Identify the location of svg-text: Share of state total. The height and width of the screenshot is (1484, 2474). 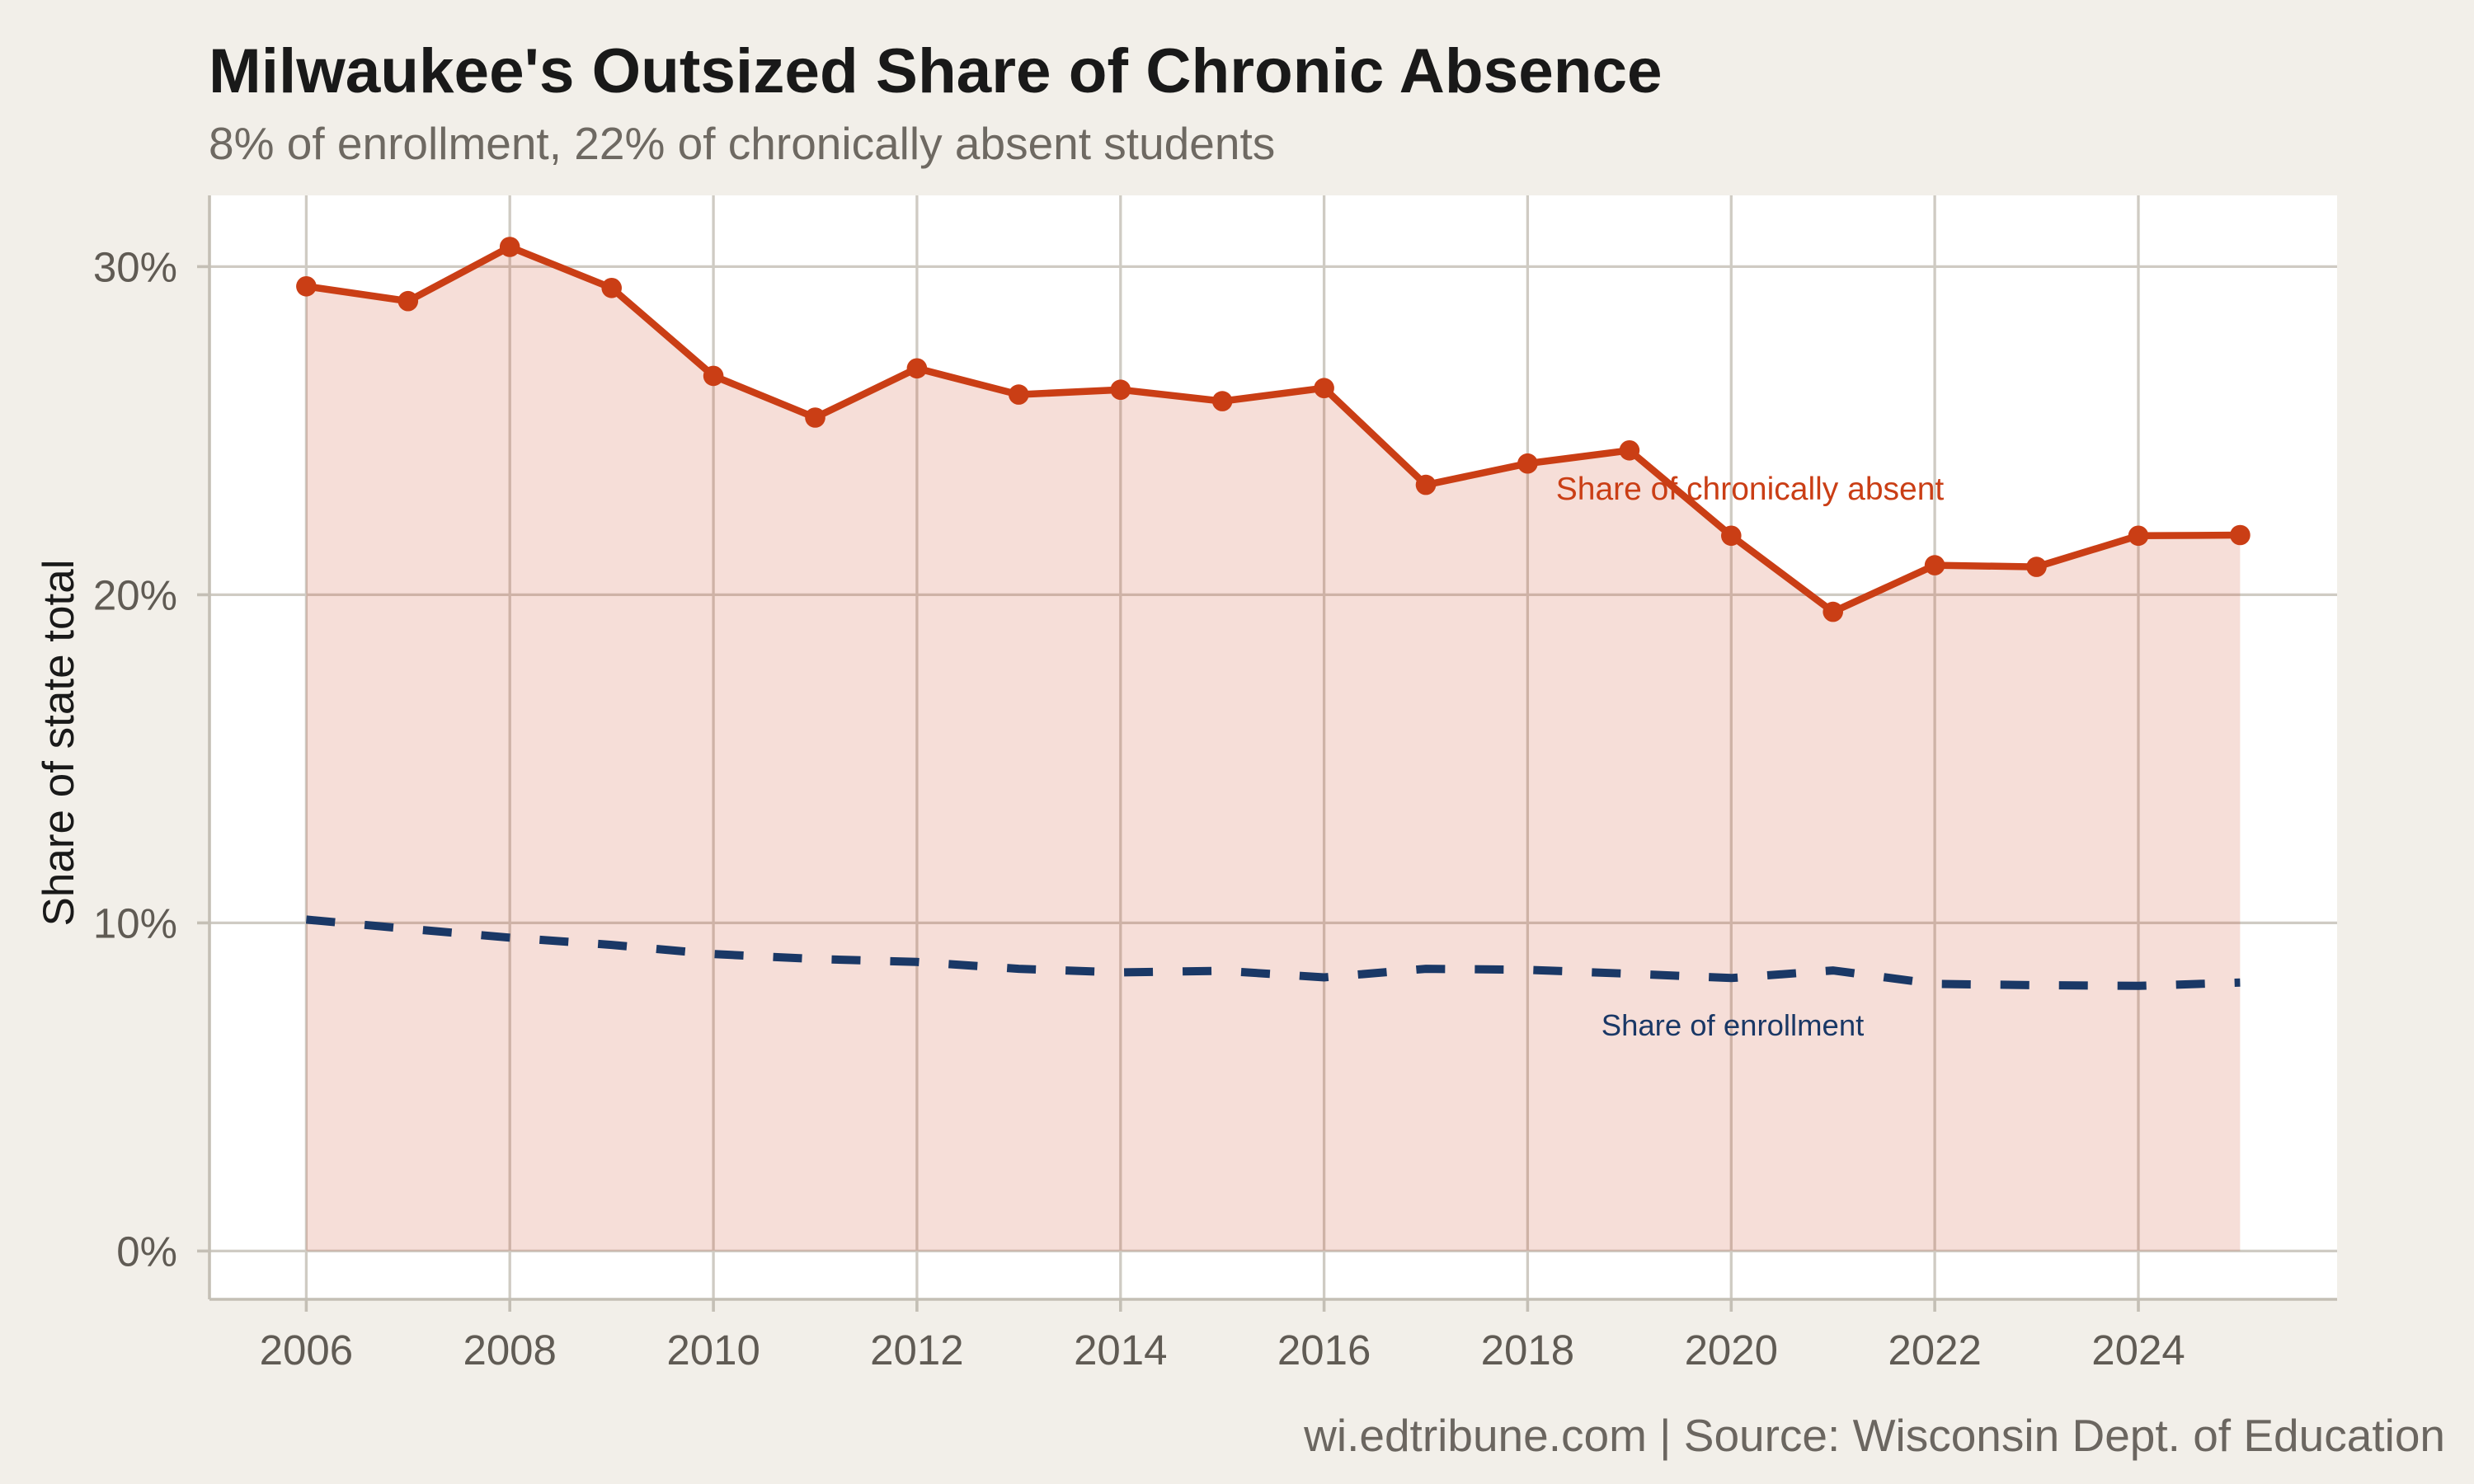
(59, 743).